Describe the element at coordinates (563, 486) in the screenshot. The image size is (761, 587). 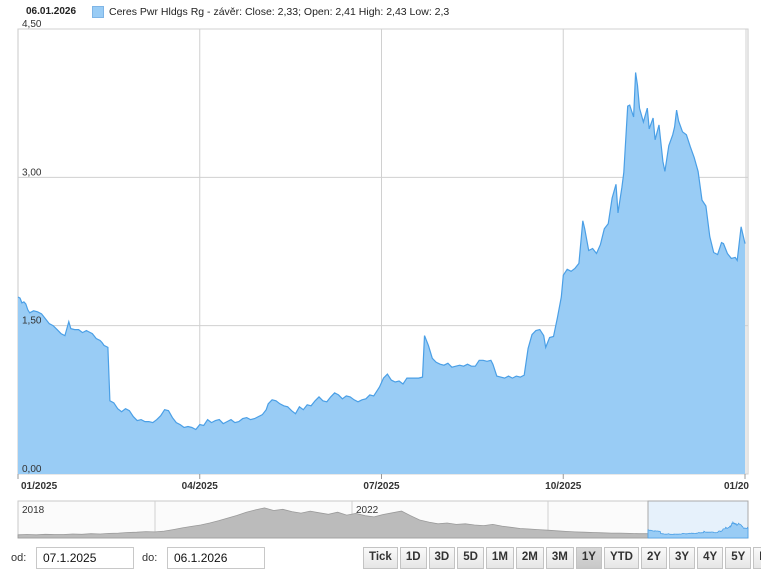
I see `x-tick-label: 10/2025` at that location.